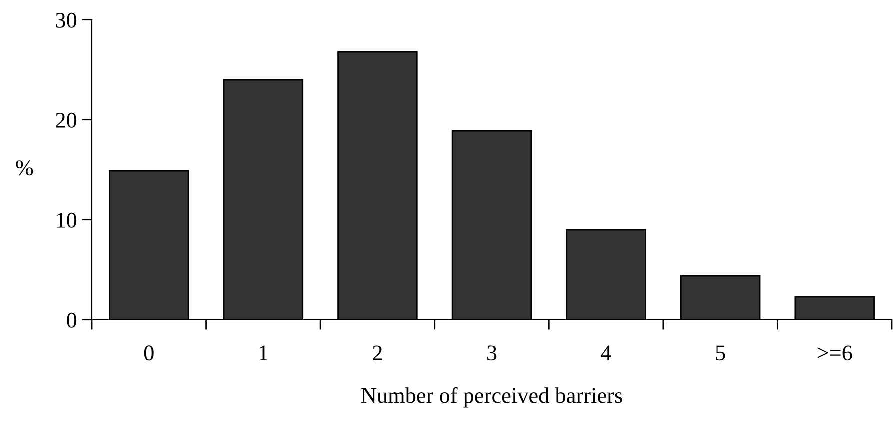 The image size is (893, 440). I want to click on x-tick-label: 2, so click(377, 353).